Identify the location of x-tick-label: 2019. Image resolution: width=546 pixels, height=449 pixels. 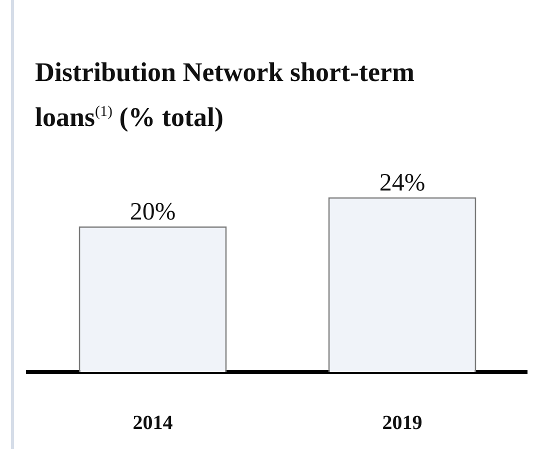
(402, 423).